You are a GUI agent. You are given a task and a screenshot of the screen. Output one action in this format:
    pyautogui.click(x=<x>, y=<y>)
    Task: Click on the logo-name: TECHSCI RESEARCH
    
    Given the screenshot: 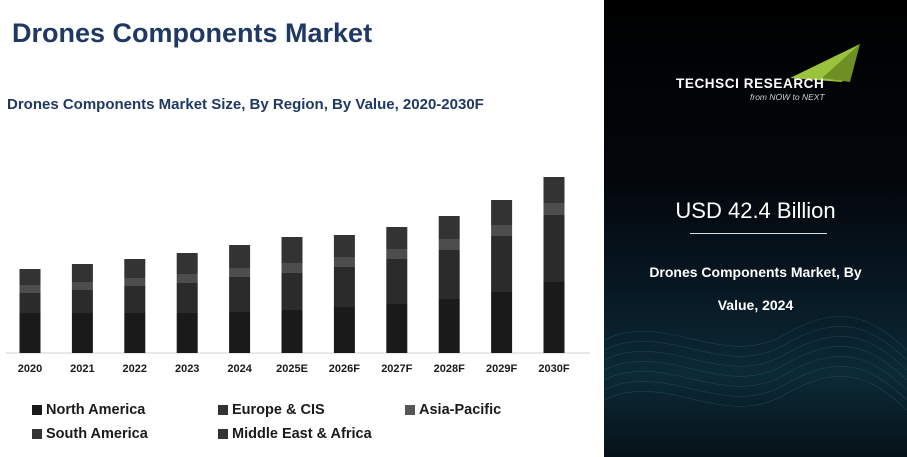 What is the action you would take?
    pyautogui.click(x=750, y=83)
    